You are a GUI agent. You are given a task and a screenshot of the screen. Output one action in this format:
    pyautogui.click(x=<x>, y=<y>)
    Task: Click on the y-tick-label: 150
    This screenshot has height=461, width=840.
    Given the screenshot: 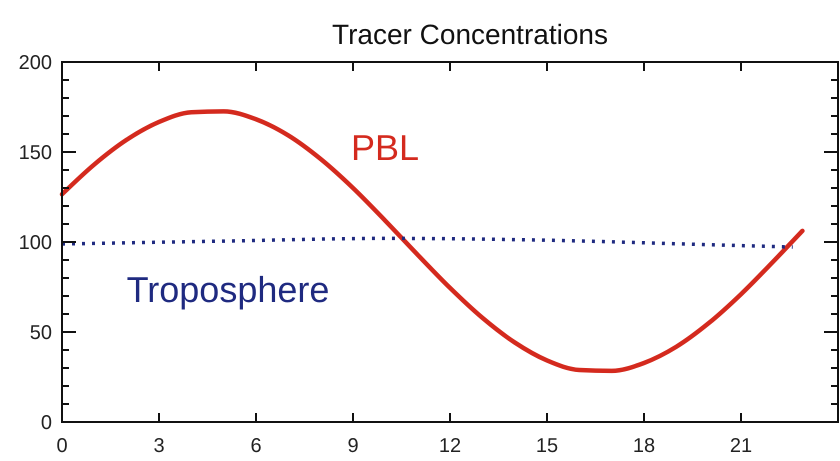 What is the action you would take?
    pyautogui.click(x=35, y=153)
    